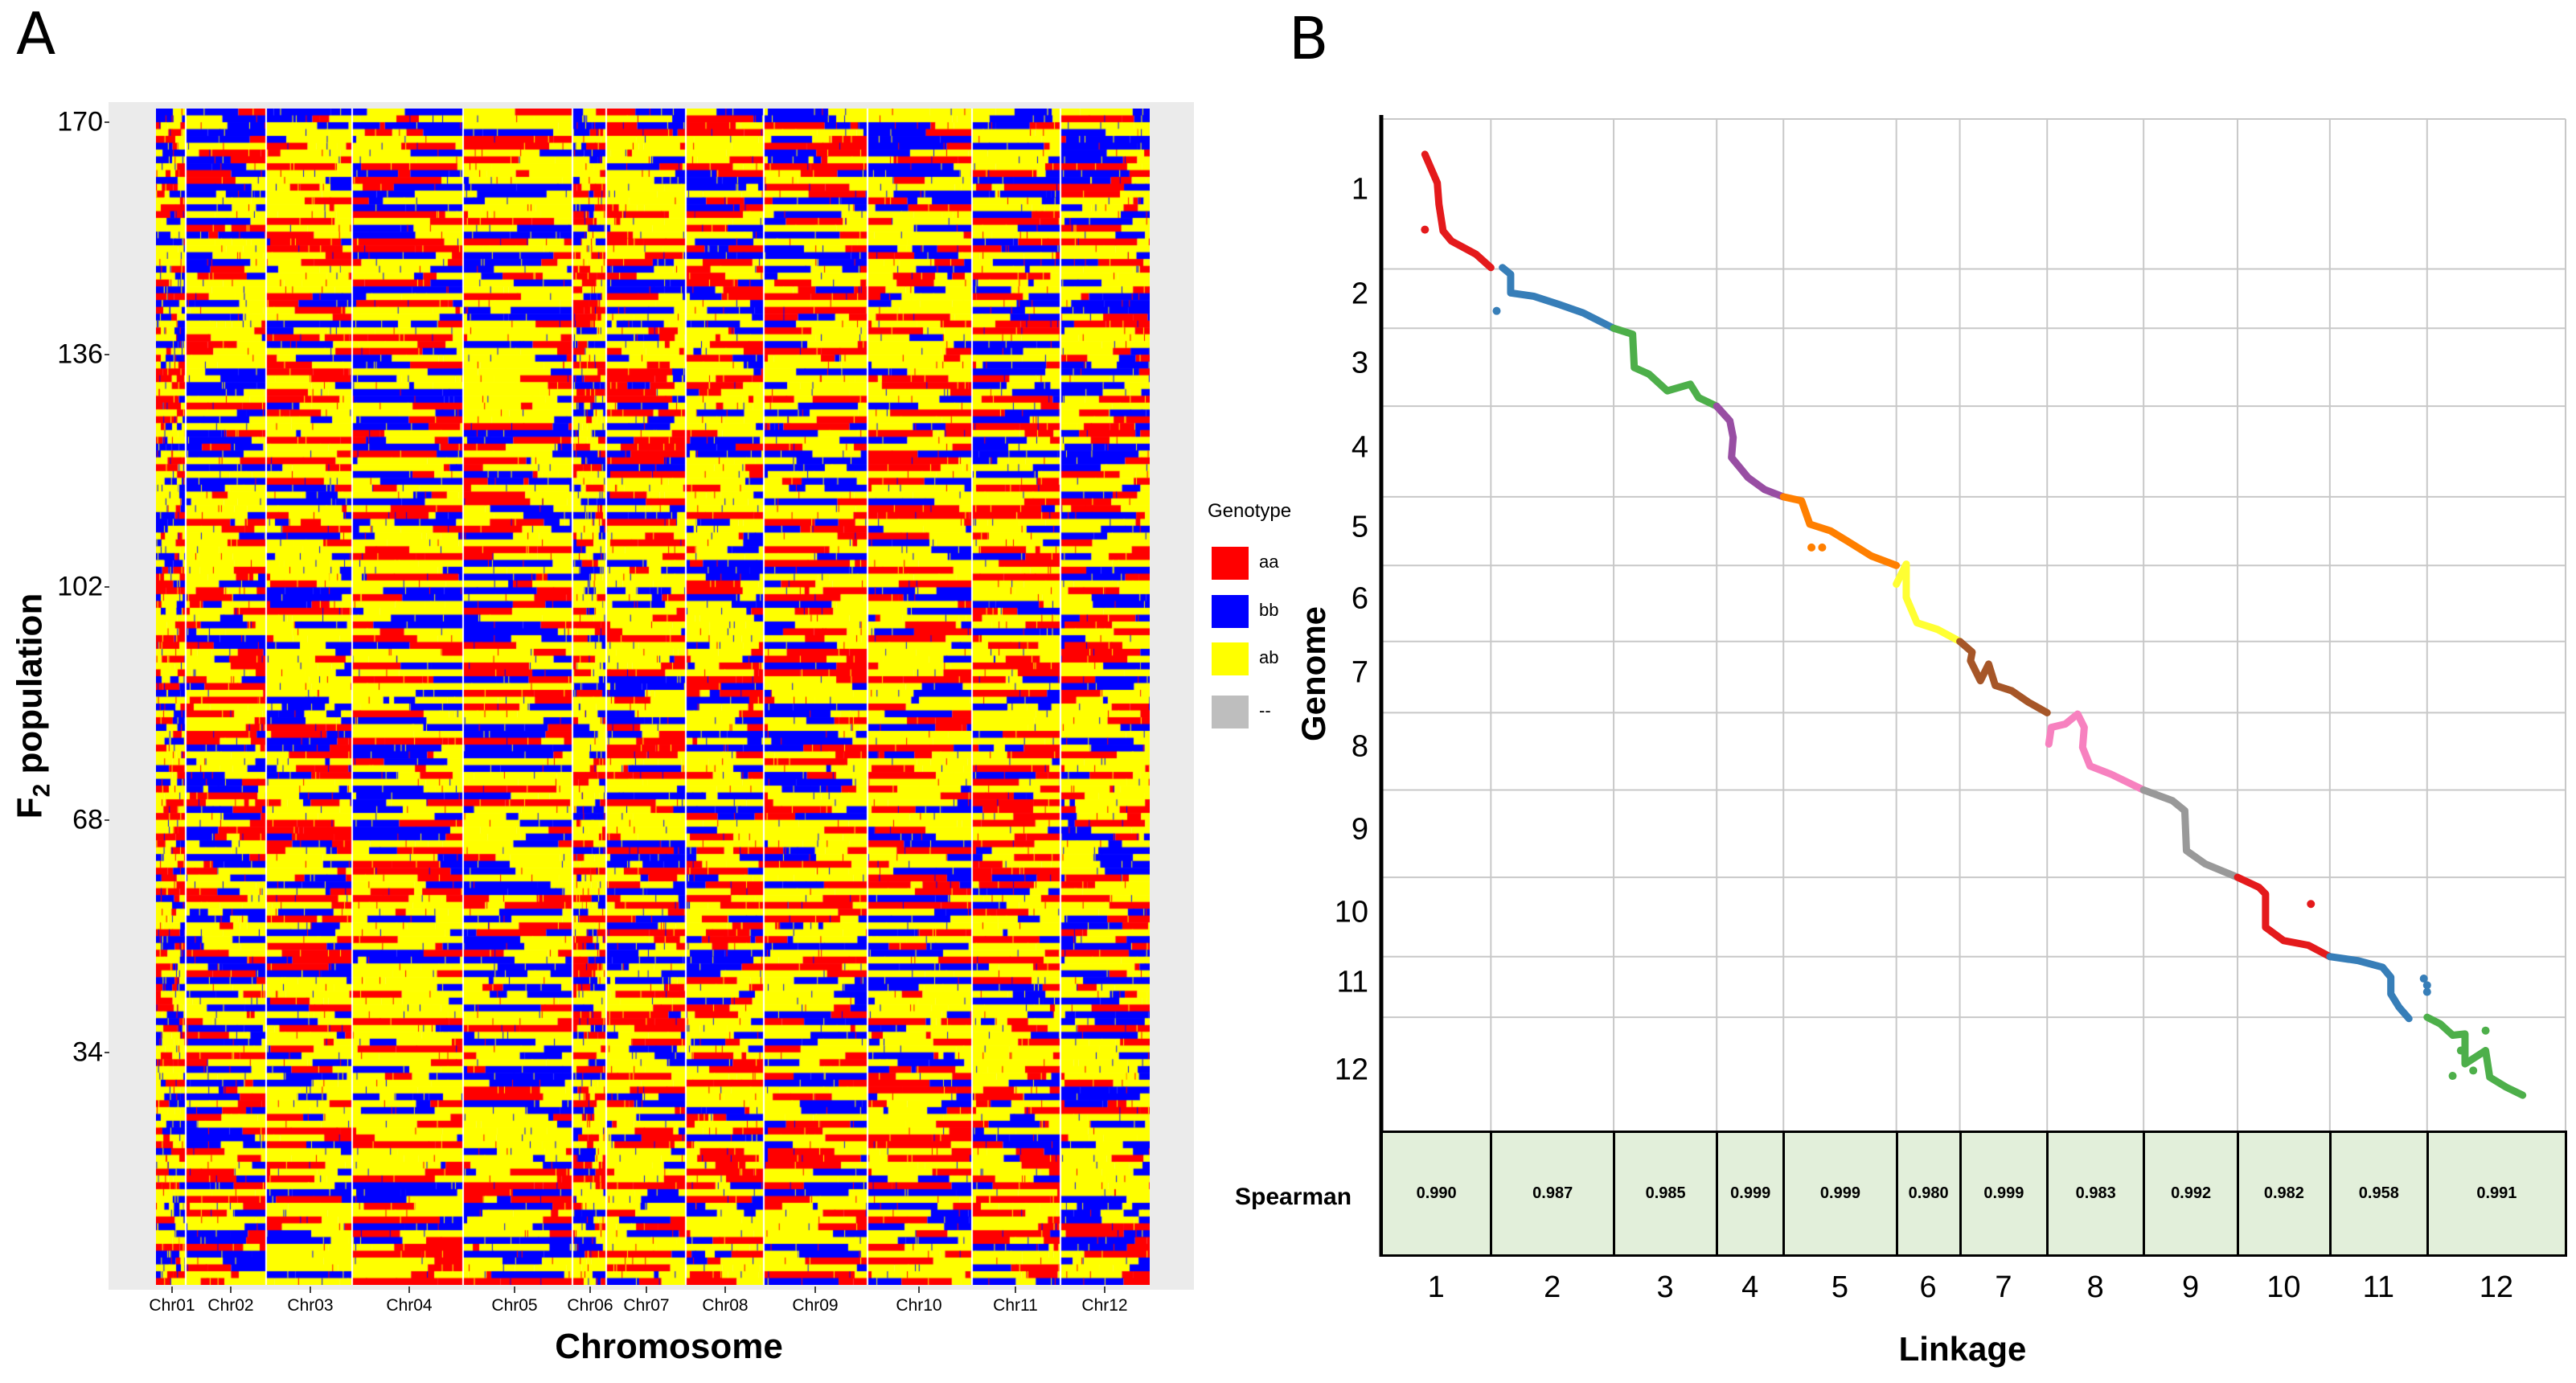 This screenshot has width=2576, height=1383. I want to click on legend-swatch-aa, so click(1230, 563).